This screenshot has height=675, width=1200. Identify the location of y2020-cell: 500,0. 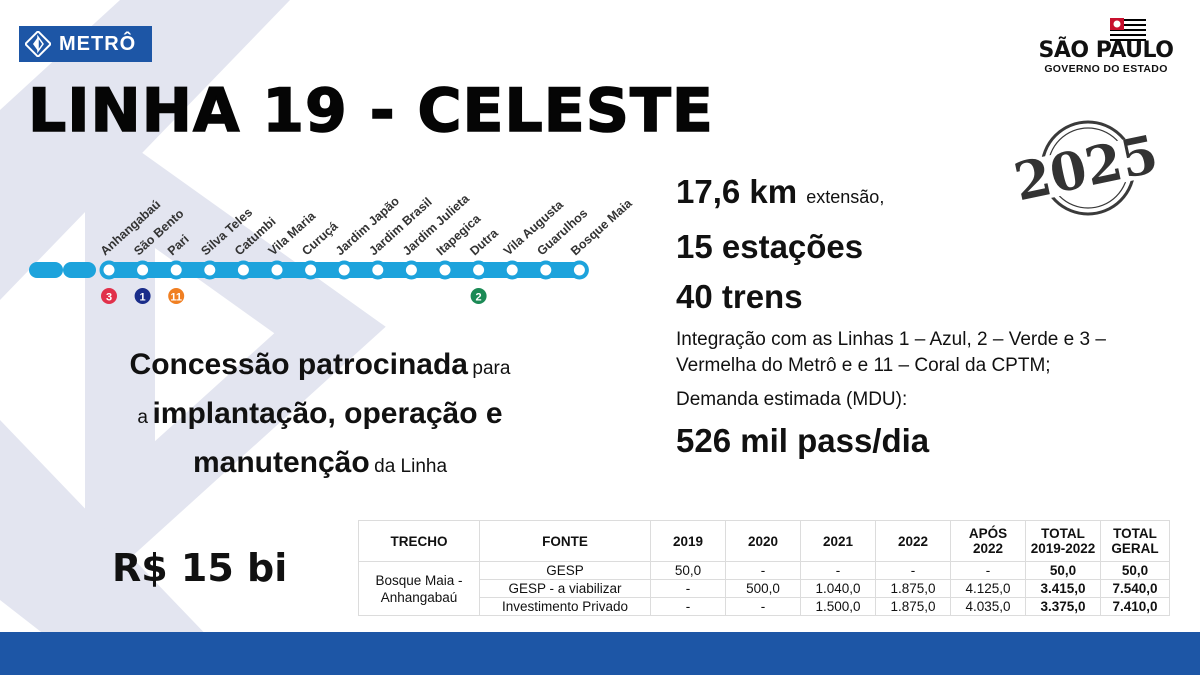
(763, 588).